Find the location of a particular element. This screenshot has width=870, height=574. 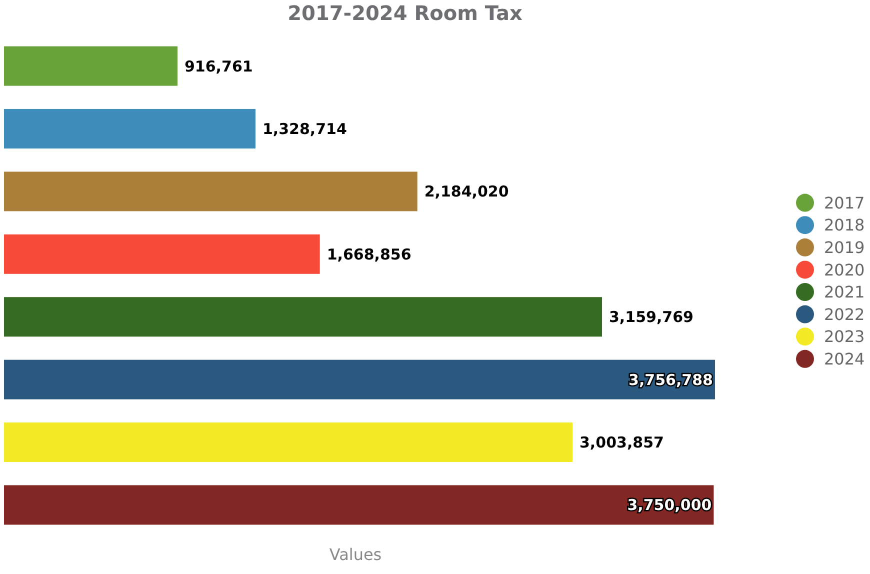

legend-label: 2021 is located at coordinates (844, 292).